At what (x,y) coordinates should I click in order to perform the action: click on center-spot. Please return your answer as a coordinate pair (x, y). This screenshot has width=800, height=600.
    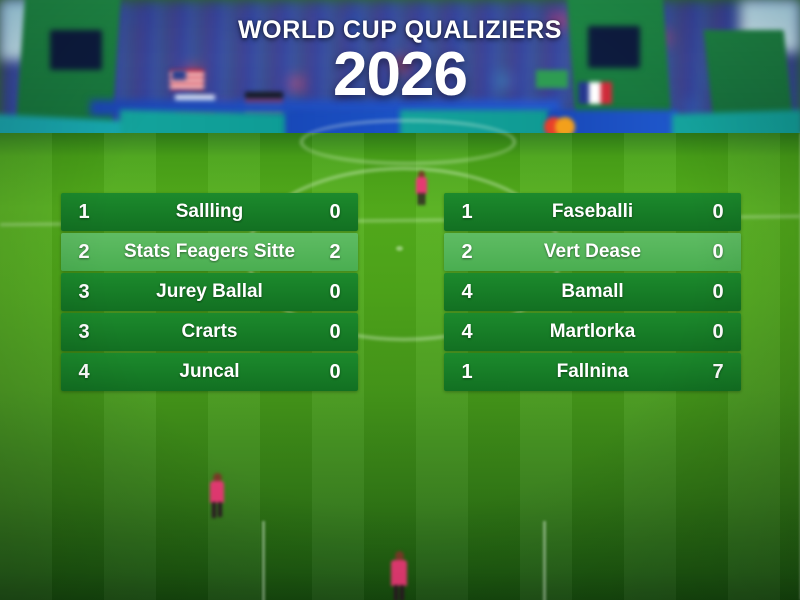
    Looking at the image, I should click on (399, 248).